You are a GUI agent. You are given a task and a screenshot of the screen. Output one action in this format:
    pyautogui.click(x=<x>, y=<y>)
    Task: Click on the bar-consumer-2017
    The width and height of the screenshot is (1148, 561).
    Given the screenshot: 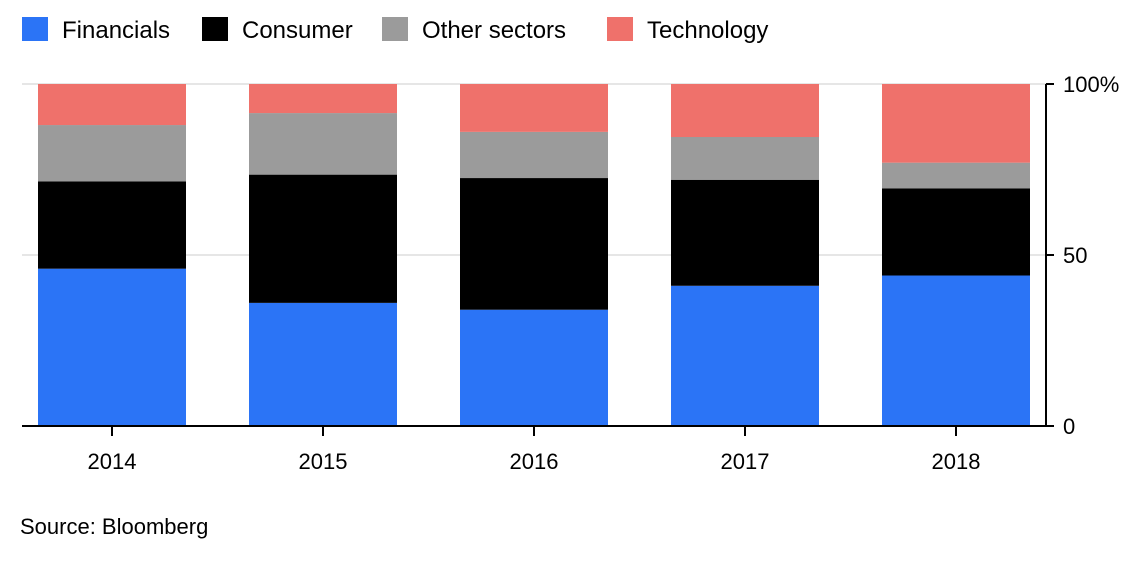 What is the action you would take?
    pyautogui.click(x=745, y=232)
    